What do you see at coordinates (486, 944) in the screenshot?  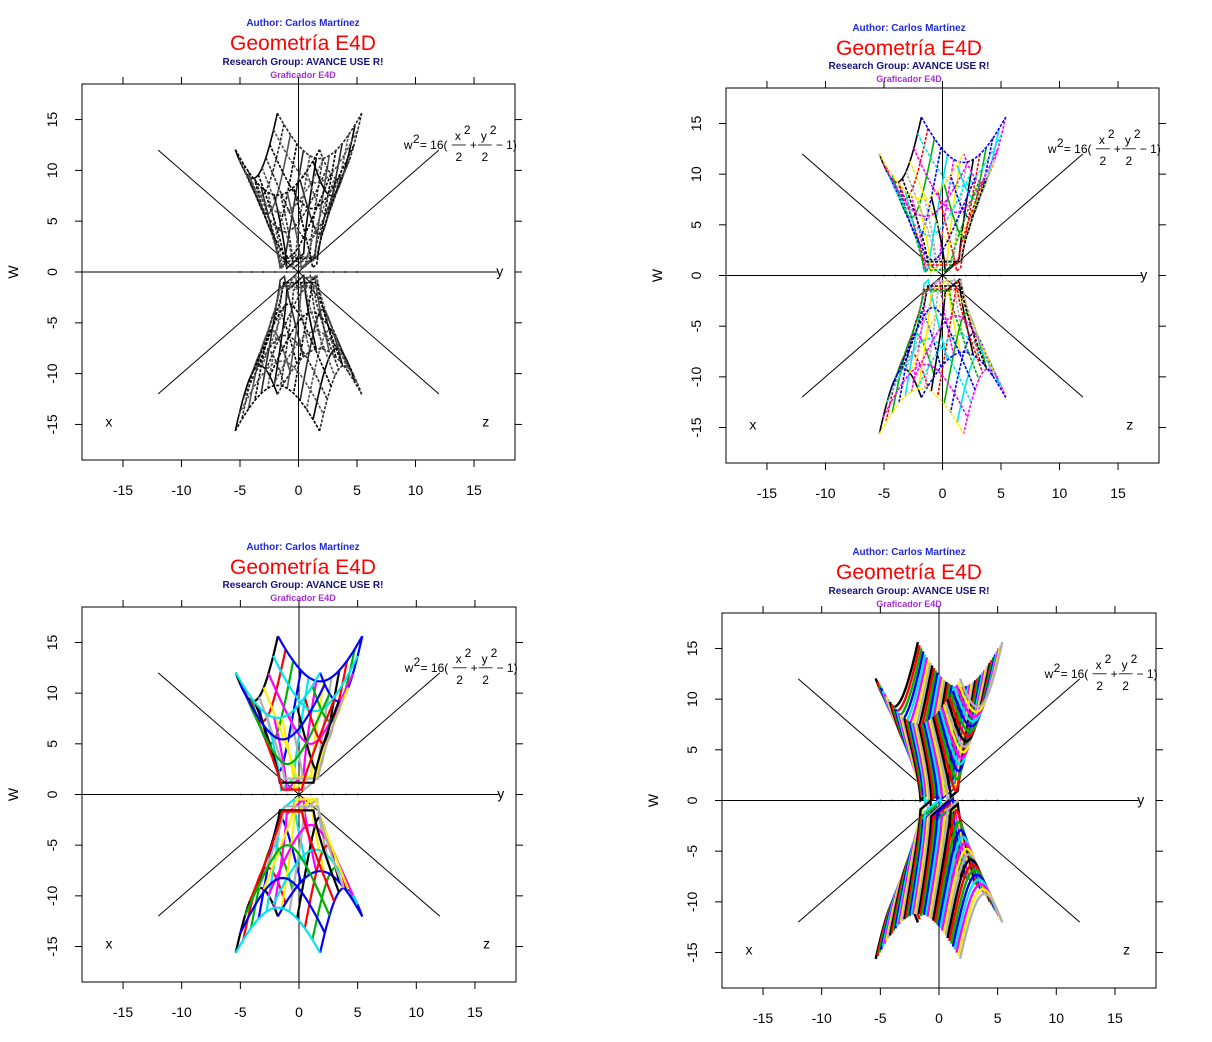 I see `z-axis-letter: z` at bounding box center [486, 944].